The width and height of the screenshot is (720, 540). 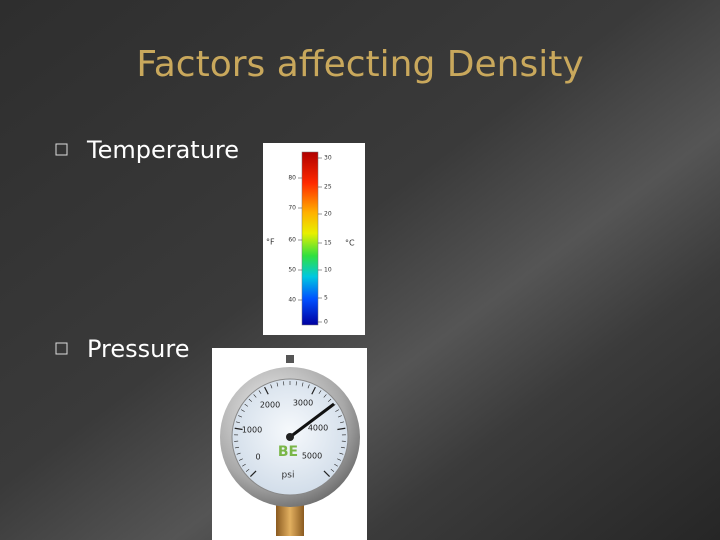 I want to click on celsius-label: 10, so click(x=328, y=270).